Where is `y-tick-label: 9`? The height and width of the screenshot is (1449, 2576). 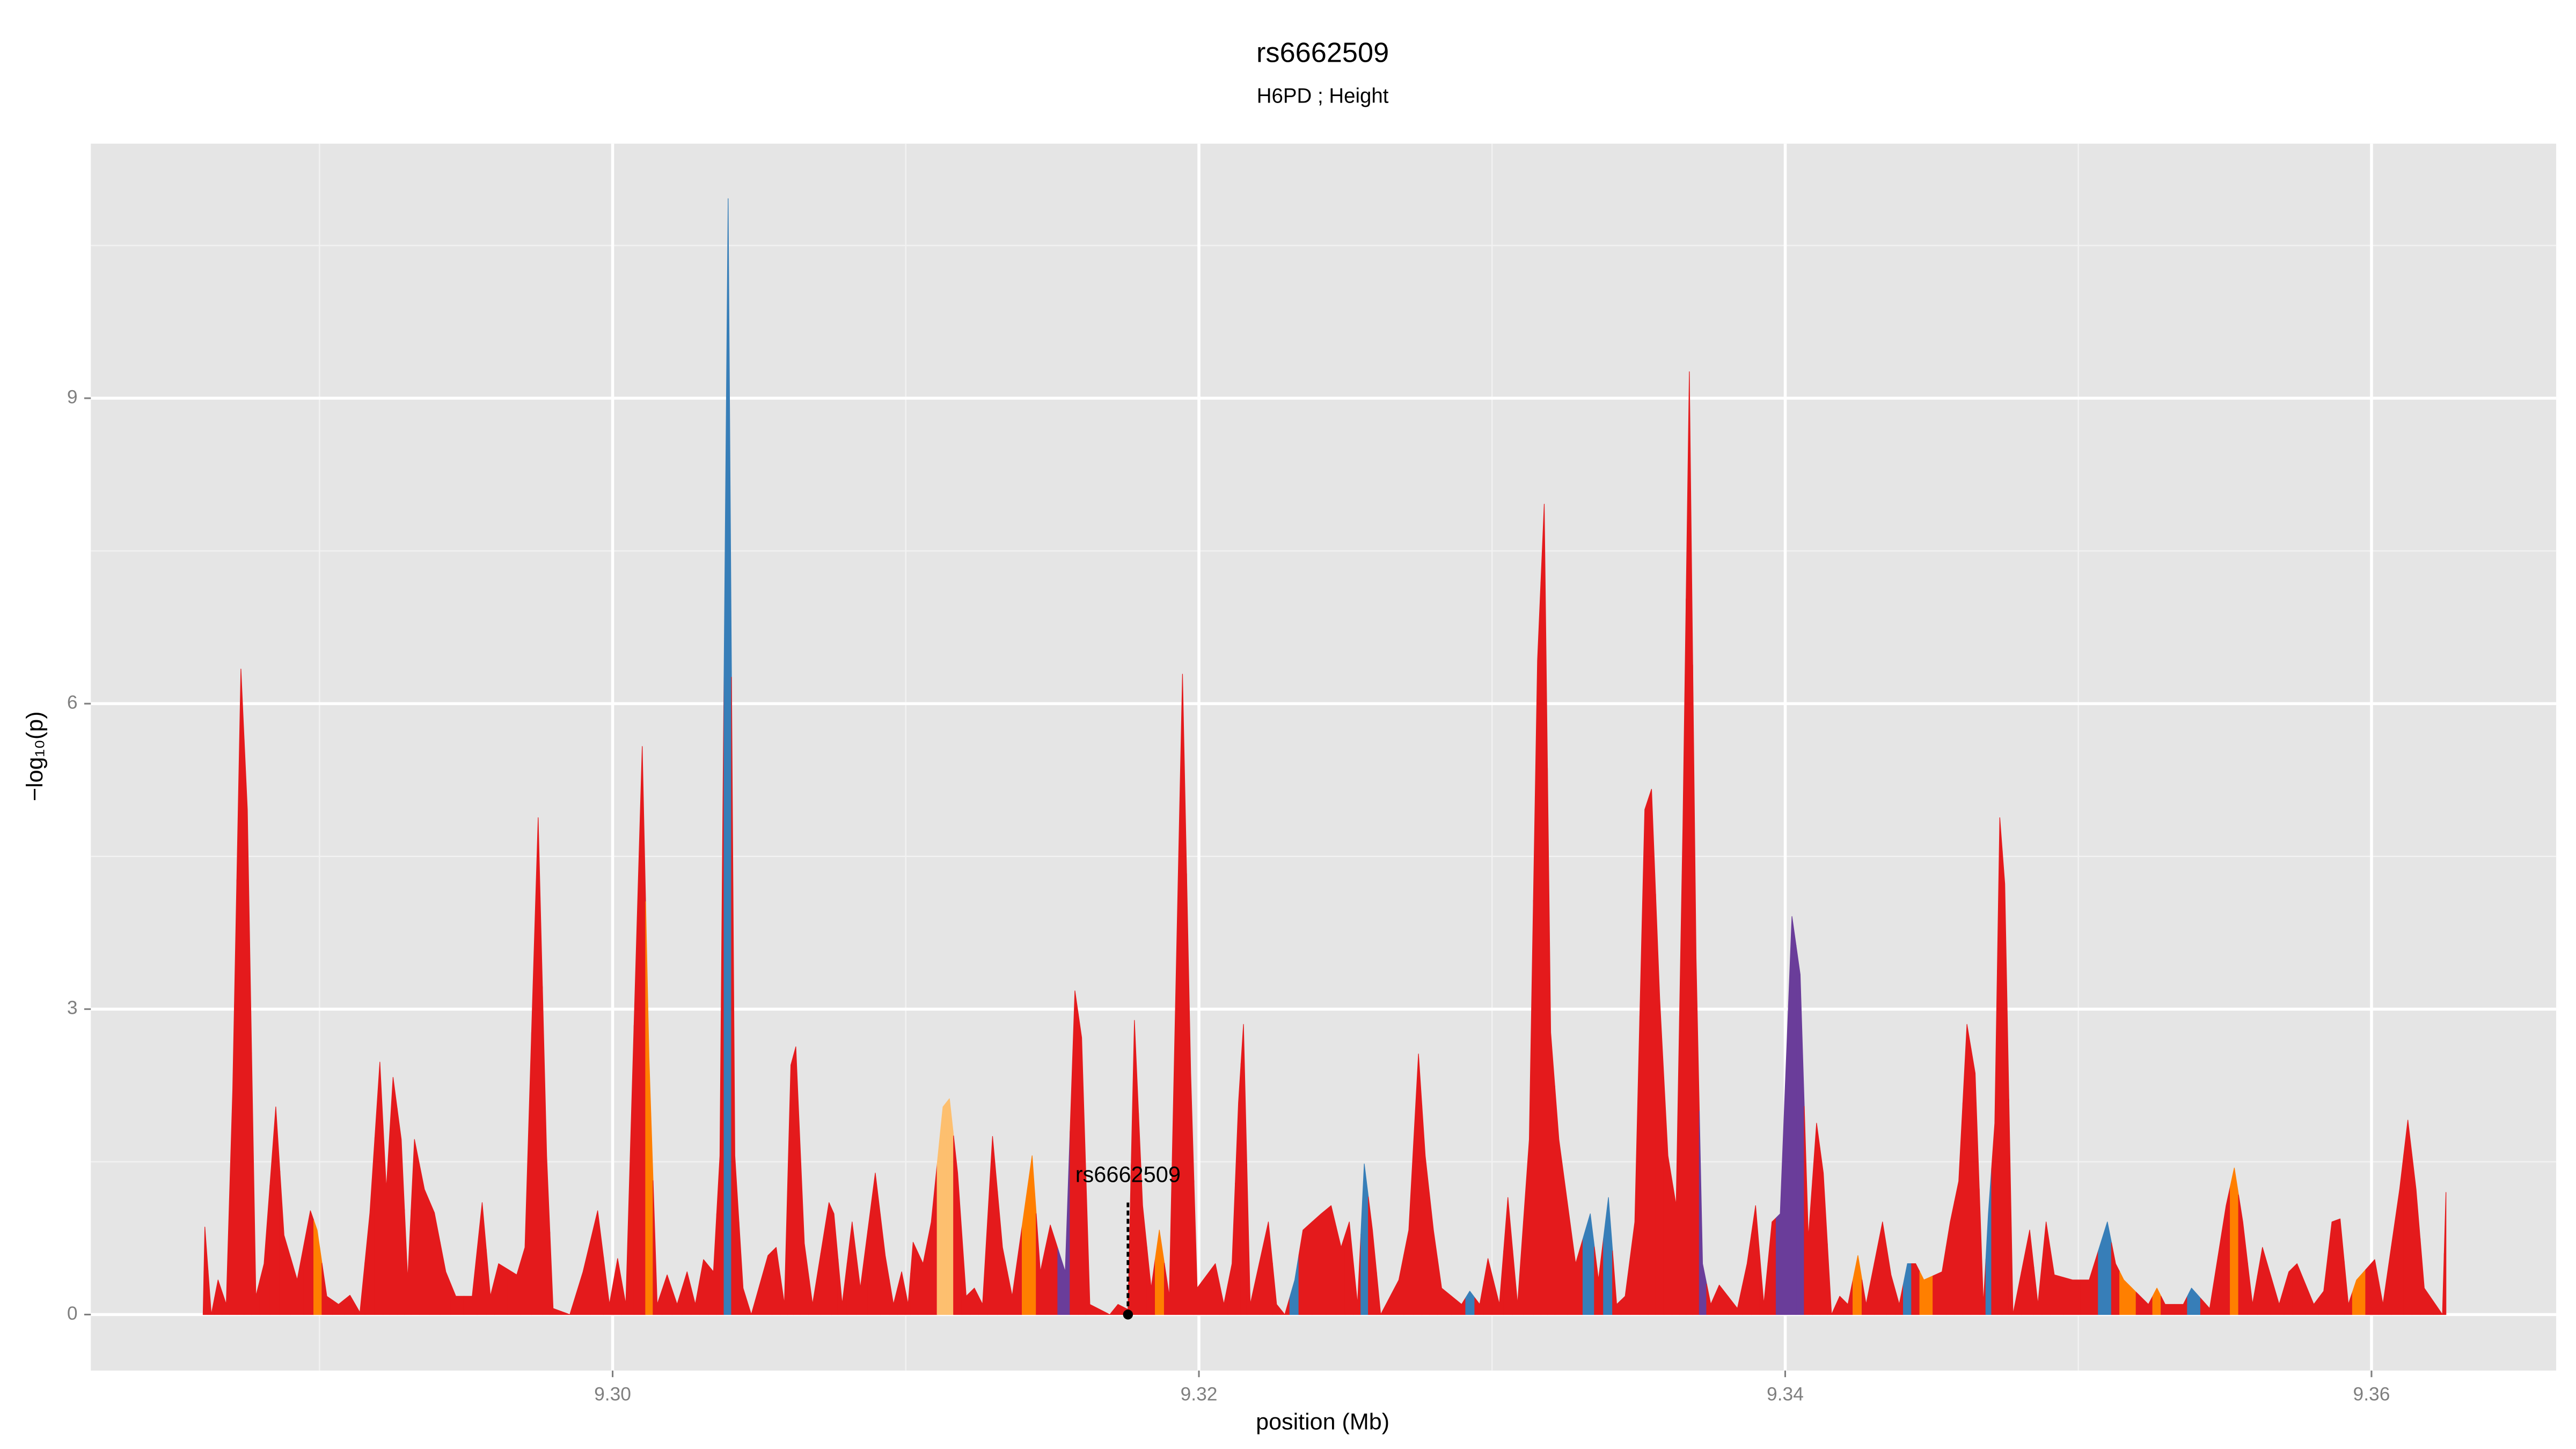
y-tick-label: 9 is located at coordinates (72, 396).